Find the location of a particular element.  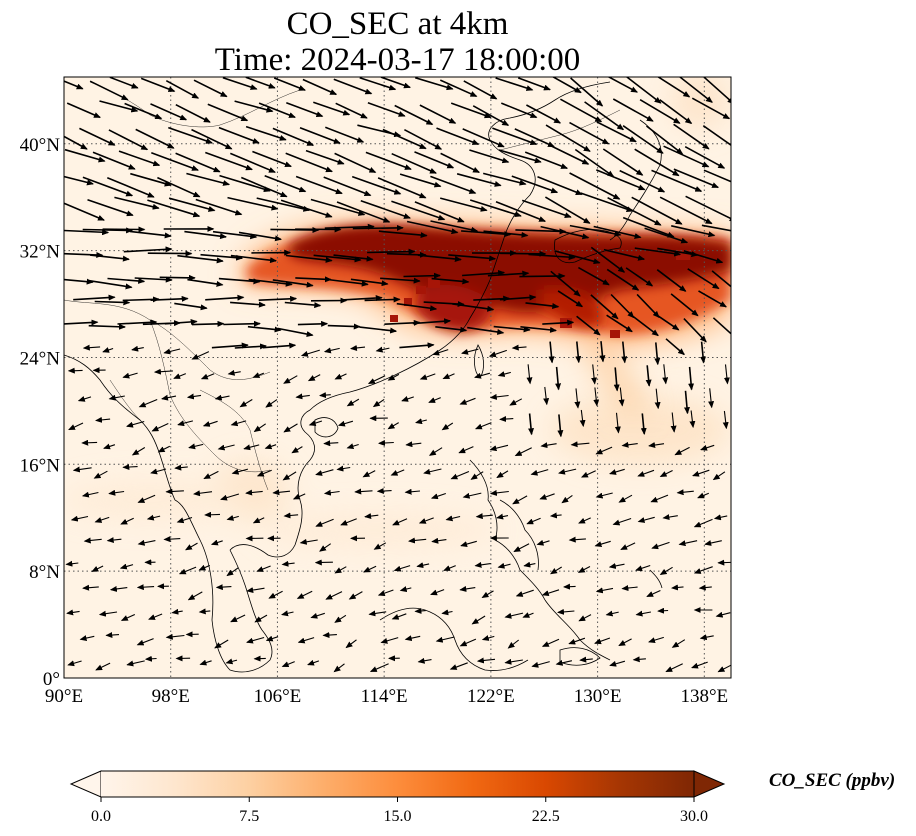

colorbar-tick-label: 30.0 is located at coordinates (694, 816).